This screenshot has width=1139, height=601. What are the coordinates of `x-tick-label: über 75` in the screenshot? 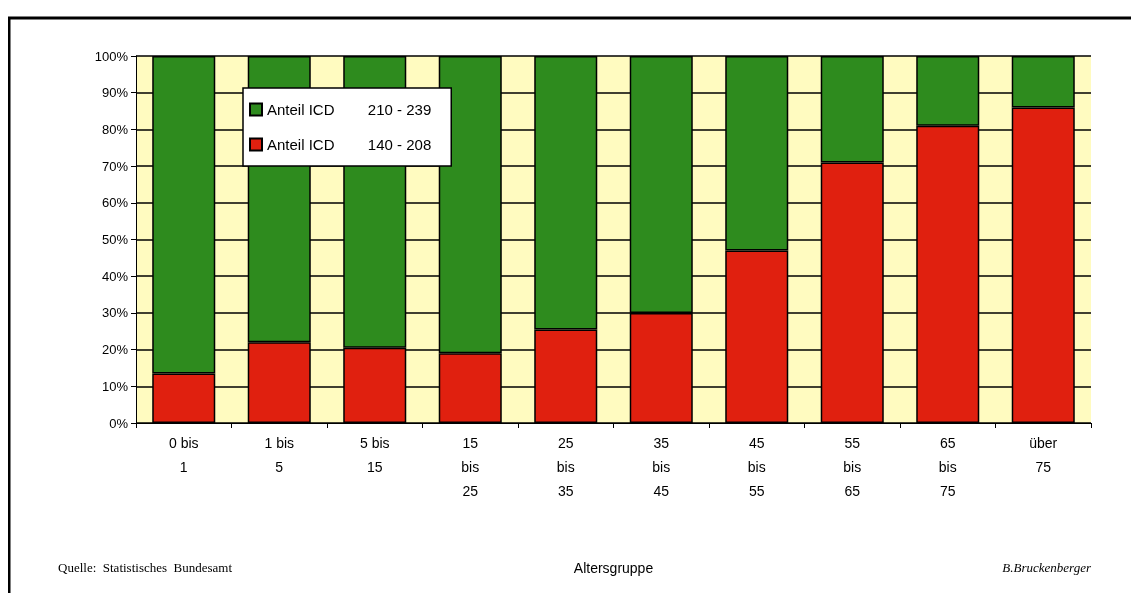 It's located at (1043, 455).